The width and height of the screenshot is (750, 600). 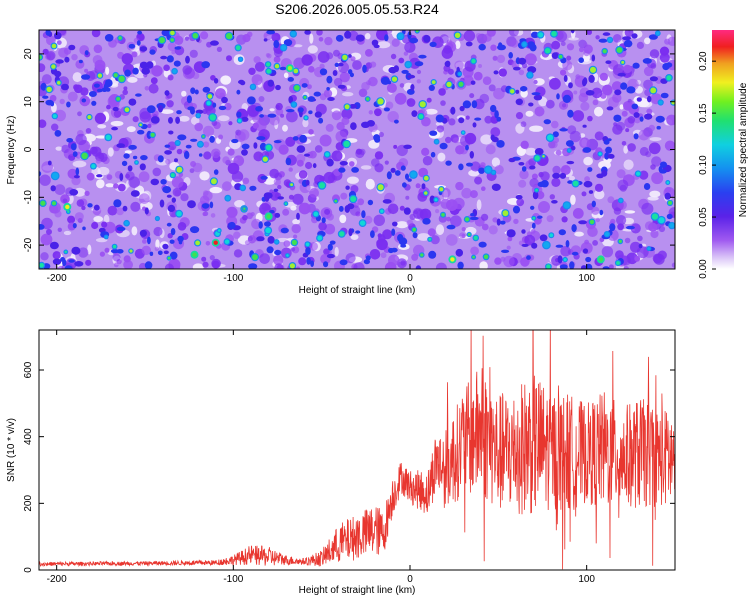 What do you see at coordinates (586, 278) in the screenshot?
I see `x-tick-label: 100` at bounding box center [586, 278].